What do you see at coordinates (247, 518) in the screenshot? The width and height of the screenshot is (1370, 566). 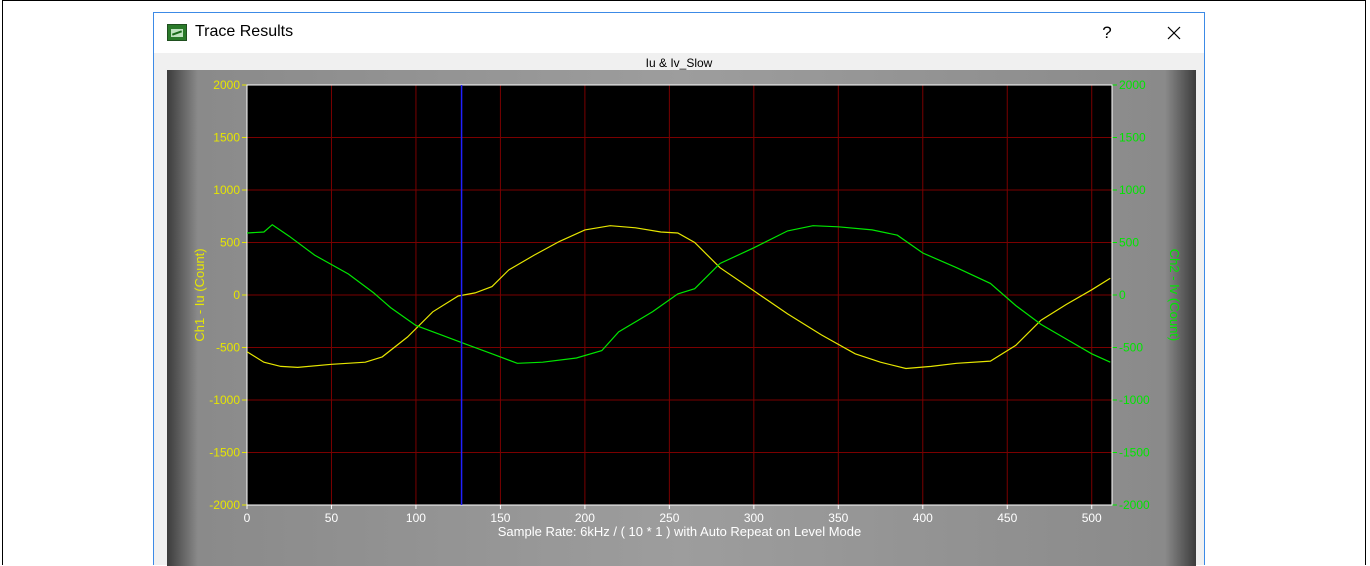 I see `x-tick-label: 0` at bounding box center [247, 518].